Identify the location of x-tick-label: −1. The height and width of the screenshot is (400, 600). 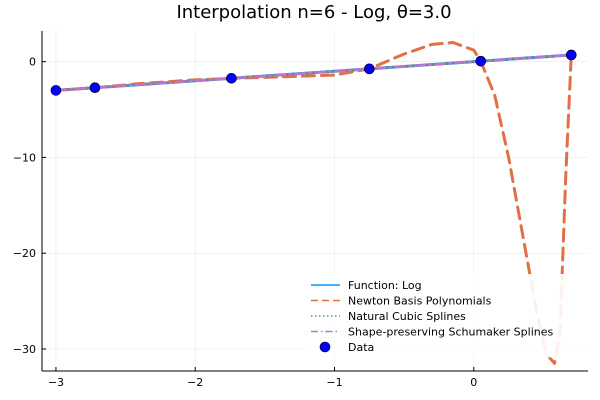
(334, 382).